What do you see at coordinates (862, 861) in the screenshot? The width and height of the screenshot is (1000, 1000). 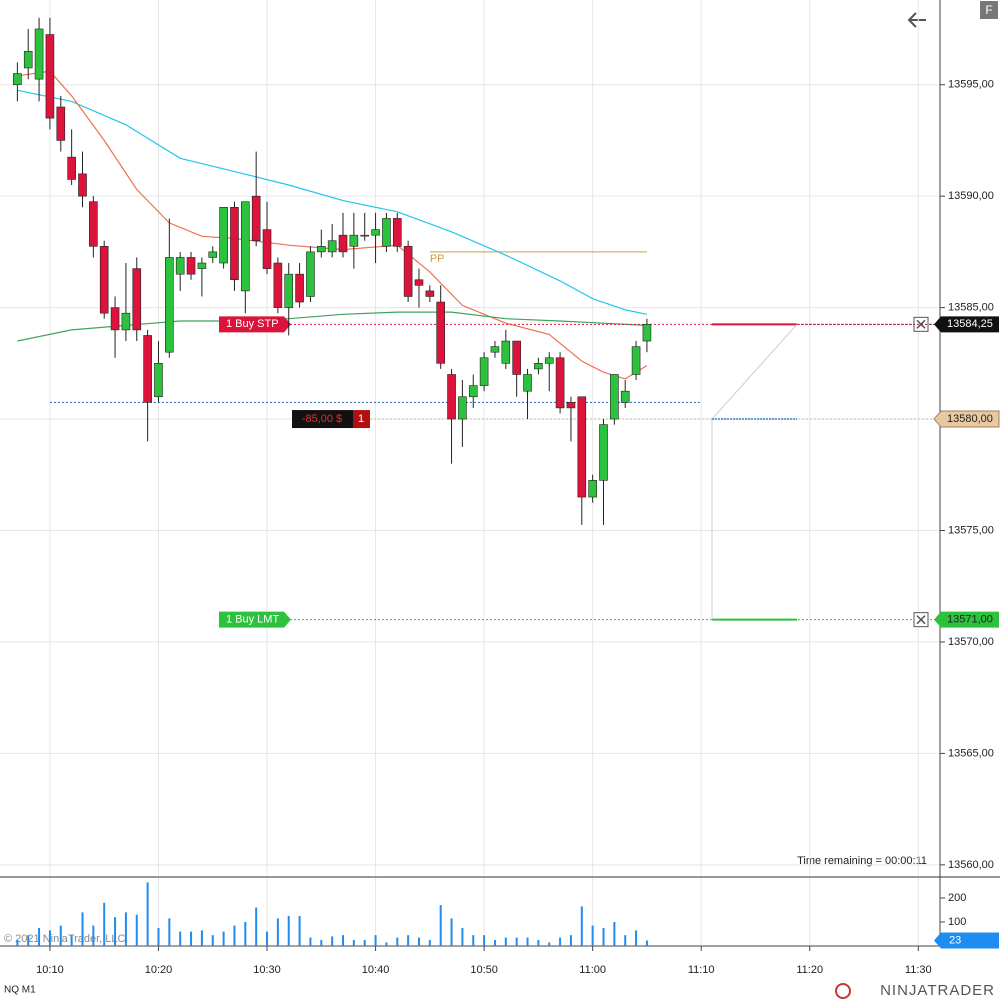 I see `time-remaining: Time remaining = 00:00:11` at bounding box center [862, 861].